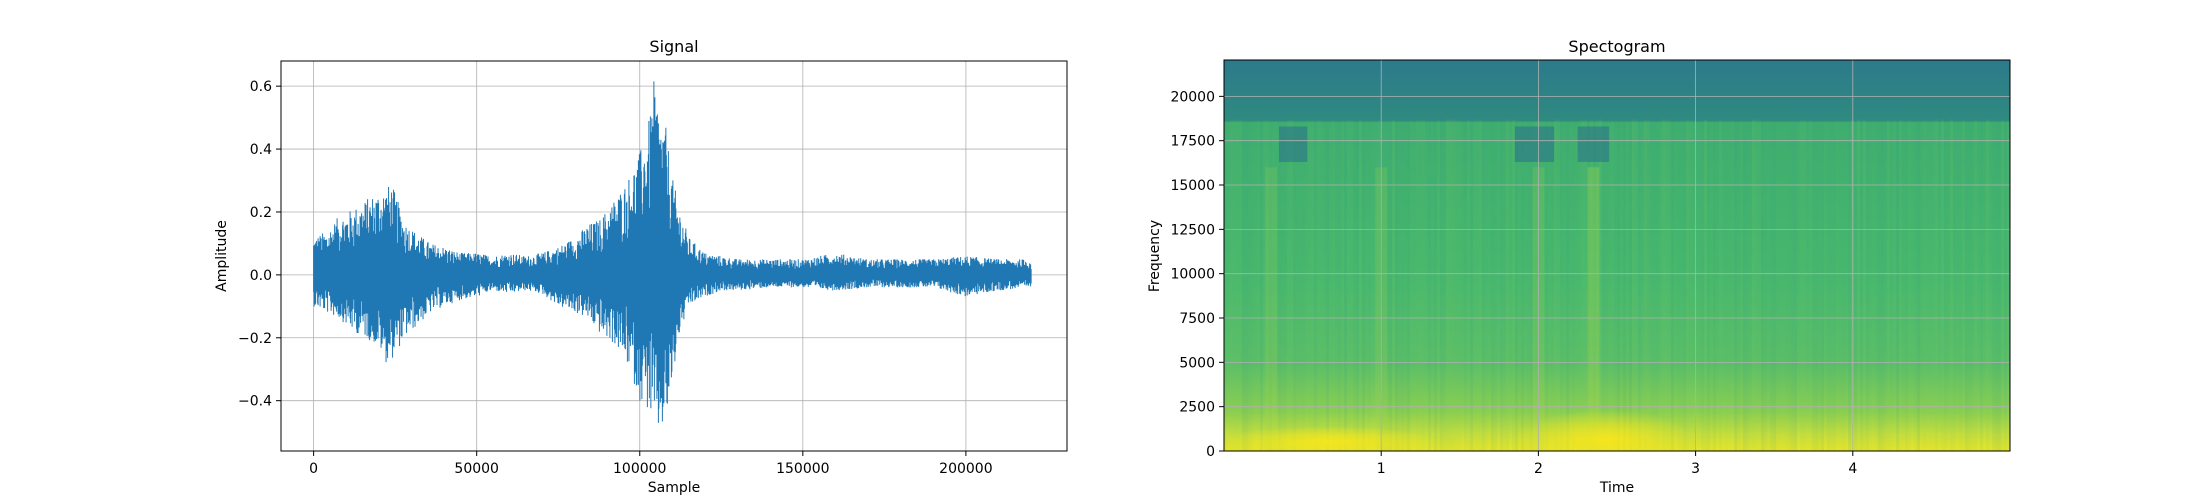  Describe the element at coordinates (1197, 363) in the screenshot. I see `spectrogram-y-tick-label: 5000` at that location.